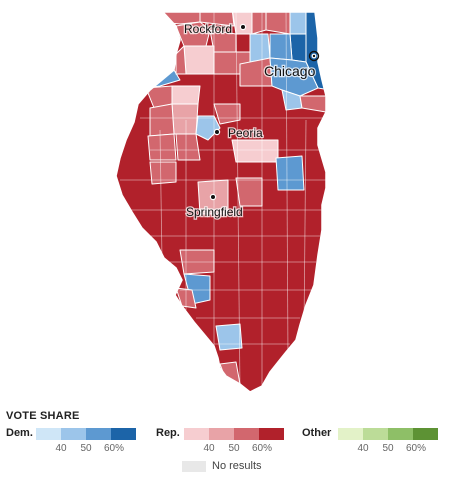 The height and width of the screenshot is (481, 452). I want to click on dem-tick-50: 50, so click(86, 448).